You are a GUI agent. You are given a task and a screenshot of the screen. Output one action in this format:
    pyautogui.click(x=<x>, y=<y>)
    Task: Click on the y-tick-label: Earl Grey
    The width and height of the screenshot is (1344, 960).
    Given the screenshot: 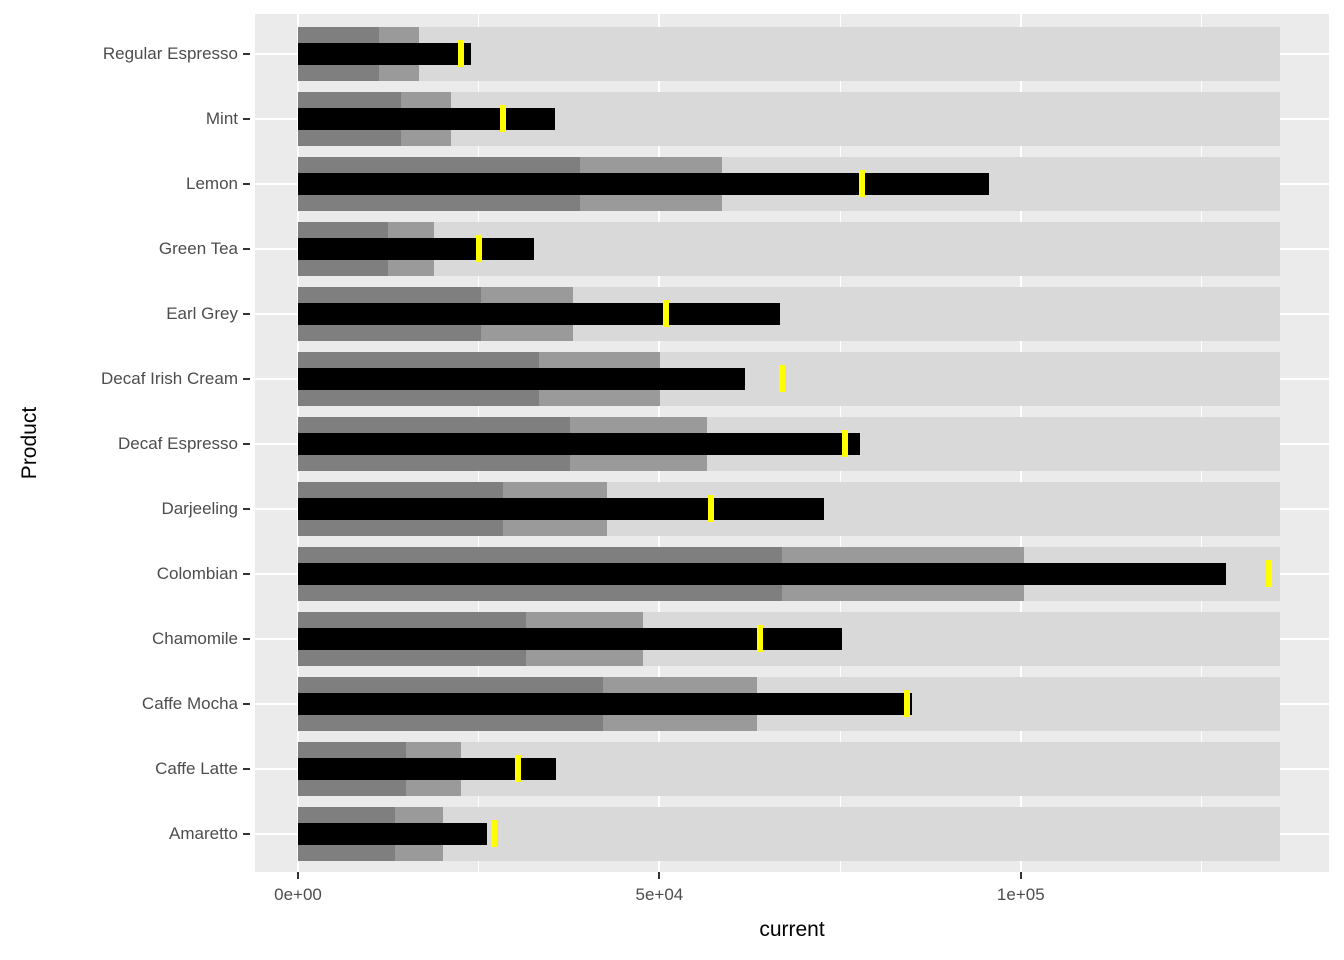 What is the action you would take?
    pyautogui.click(x=202, y=313)
    